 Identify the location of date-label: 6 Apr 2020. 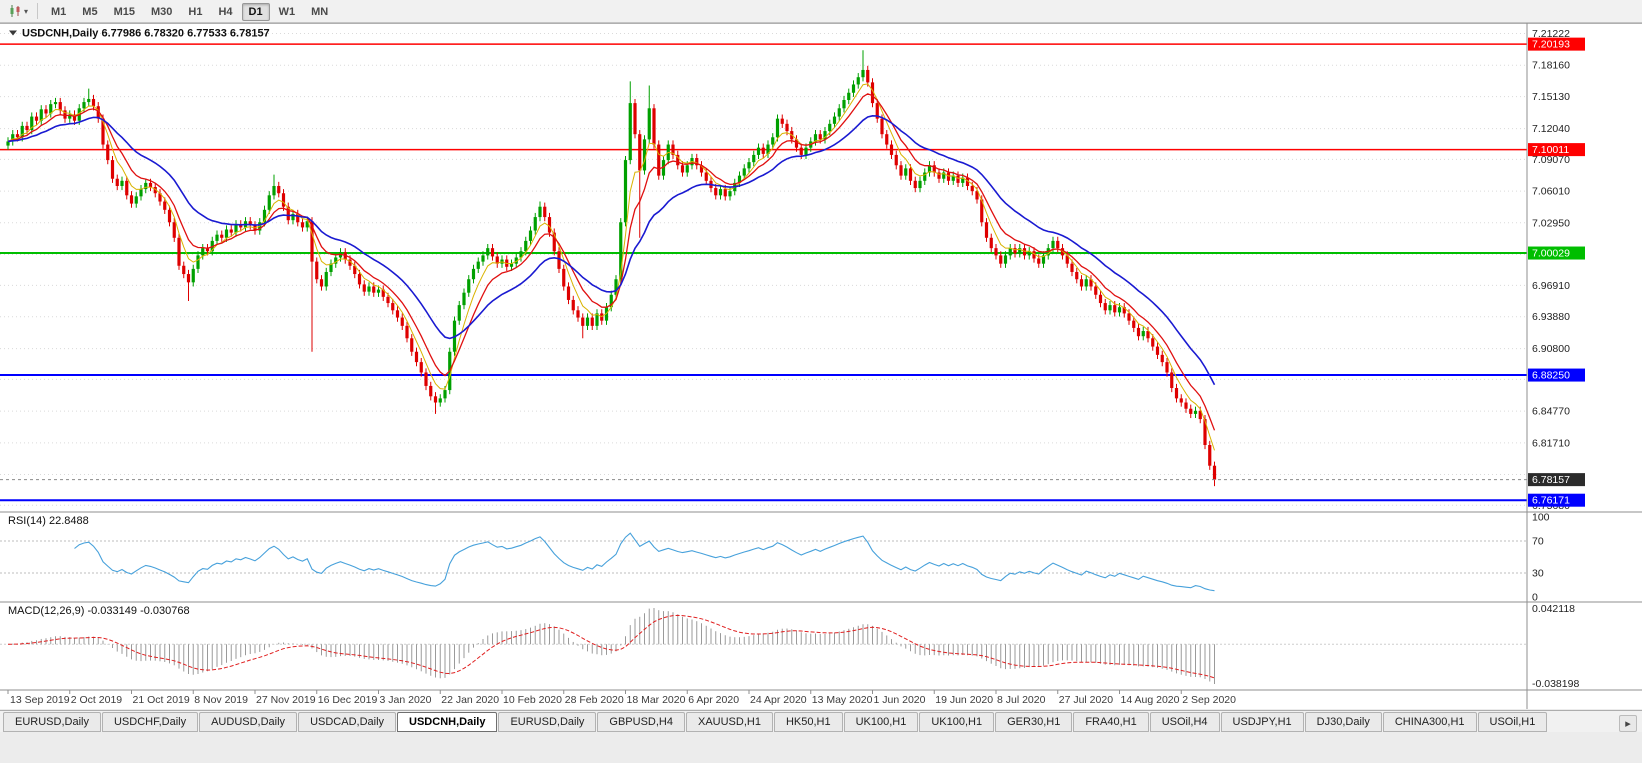
(713, 700).